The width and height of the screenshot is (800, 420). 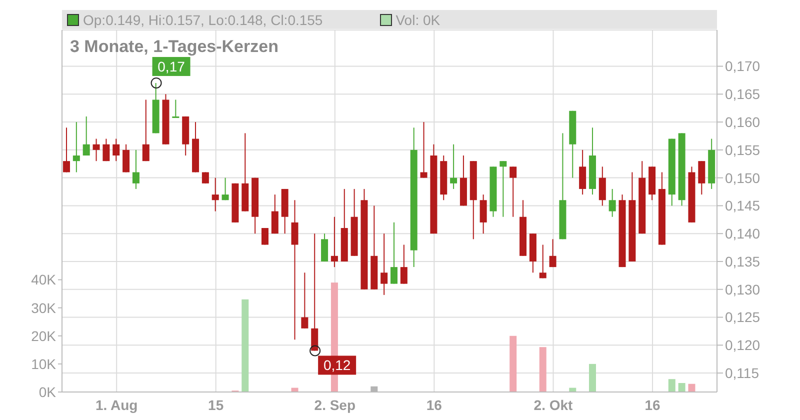 What do you see at coordinates (742, 317) in the screenshot?
I see `y-tick-label: 0,125` at bounding box center [742, 317].